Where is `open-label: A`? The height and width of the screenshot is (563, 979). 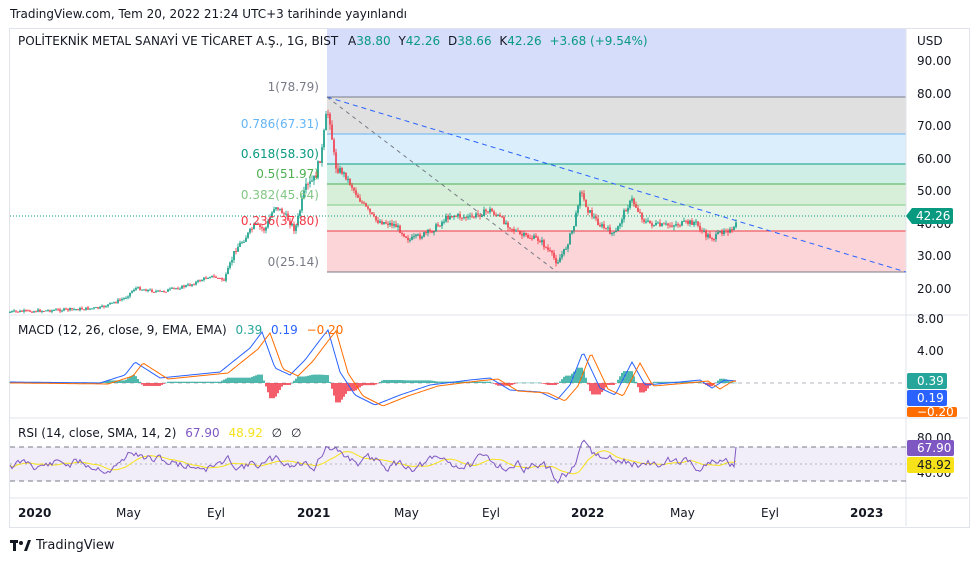
open-label: A is located at coordinates (352, 41).